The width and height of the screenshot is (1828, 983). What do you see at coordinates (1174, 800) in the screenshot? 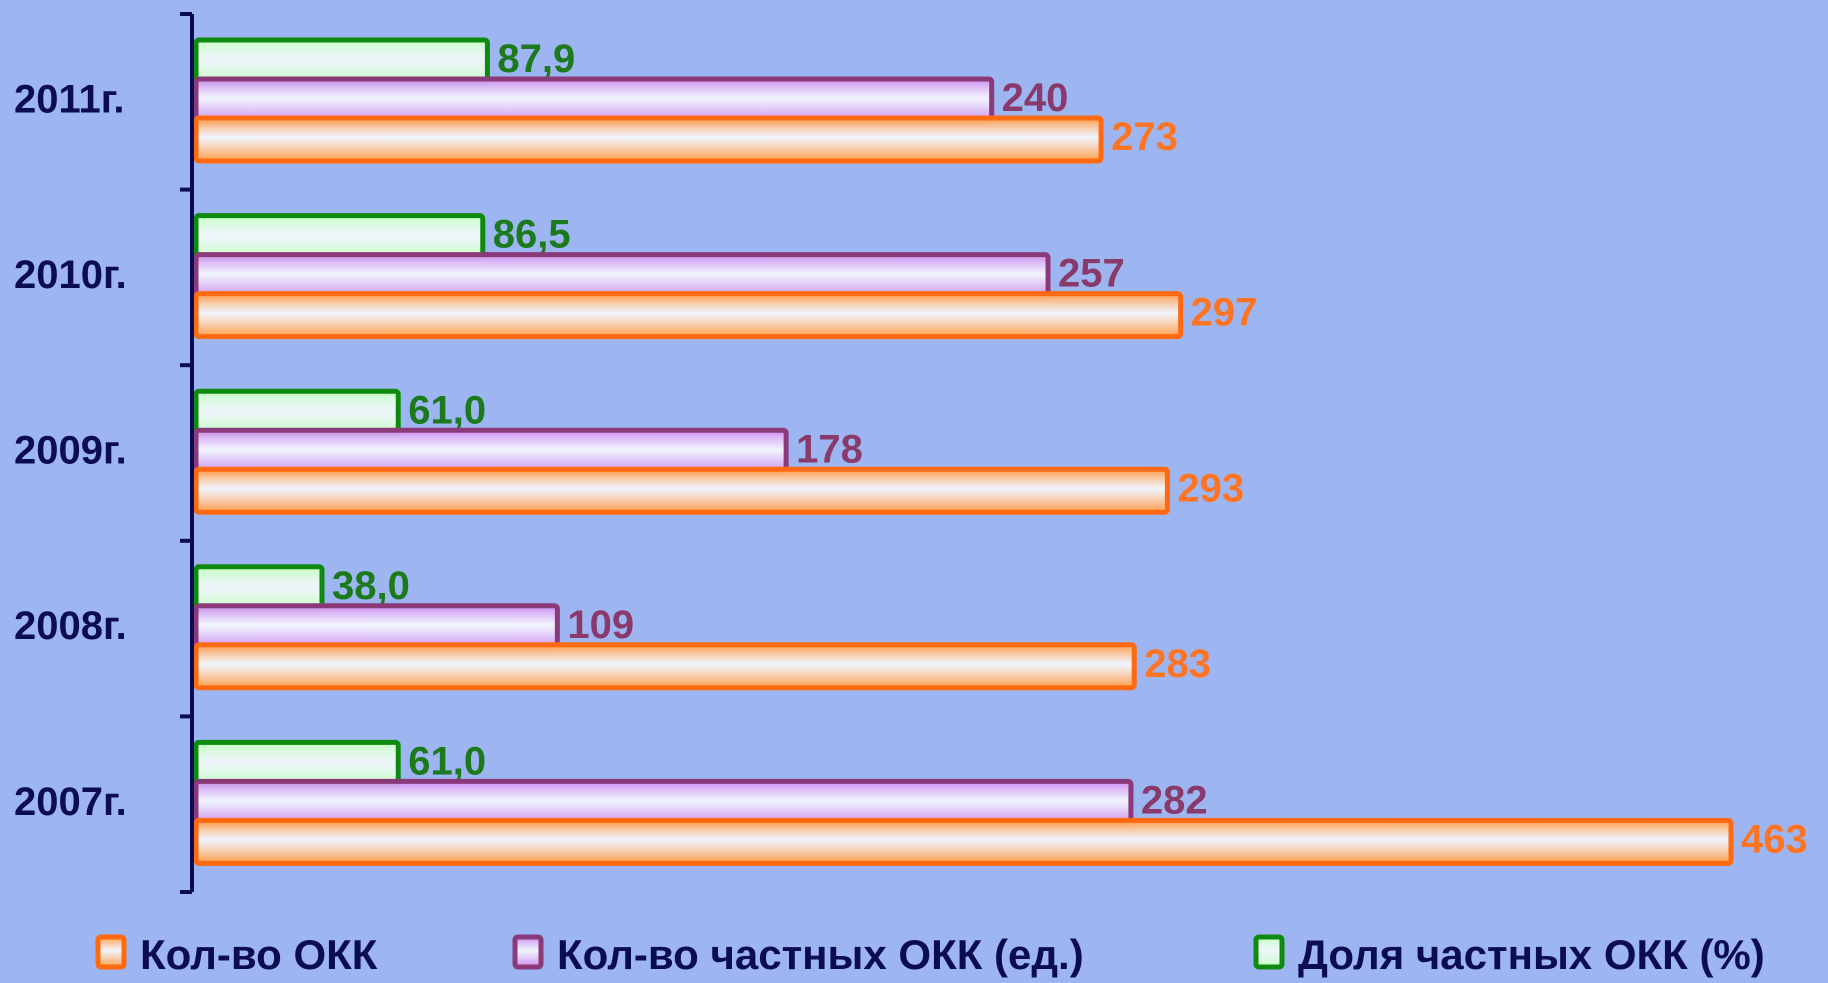
I see `value-label: 282` at bounding box center [1174, 800].